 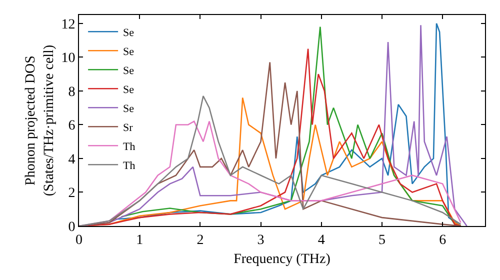 What do you see at coordinates (128, 128) in the screenshot?
I see `legend-label: Sr` at bounding box center [128, 128].